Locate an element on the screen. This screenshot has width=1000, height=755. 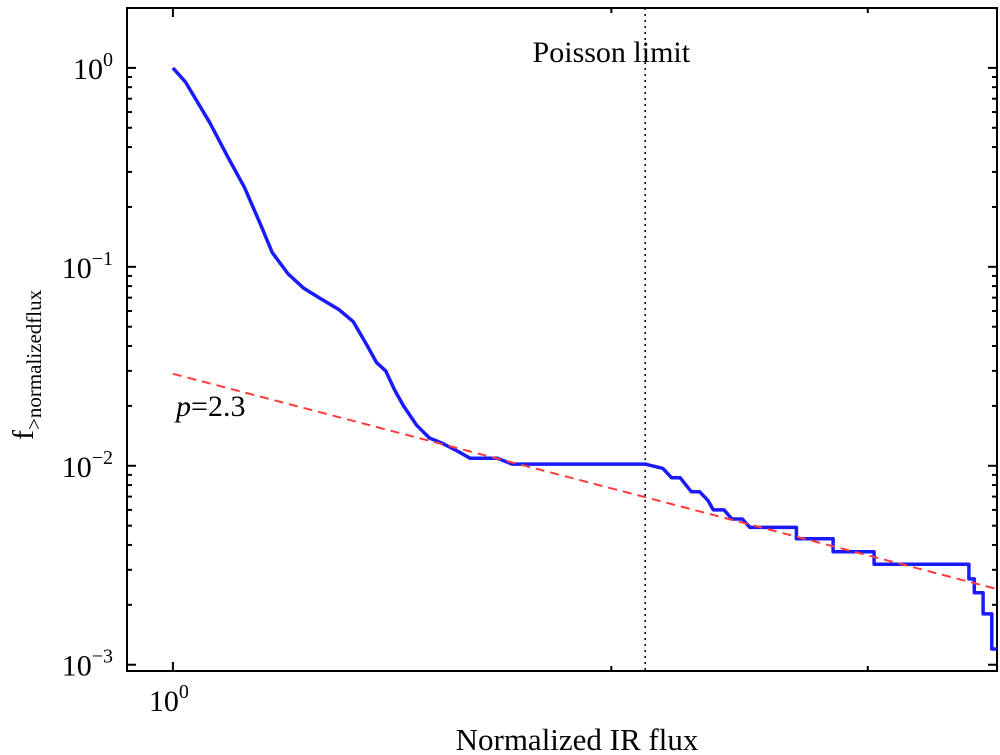
x-axis-label: Normalized IR flux is located at coordinates (577, 738).